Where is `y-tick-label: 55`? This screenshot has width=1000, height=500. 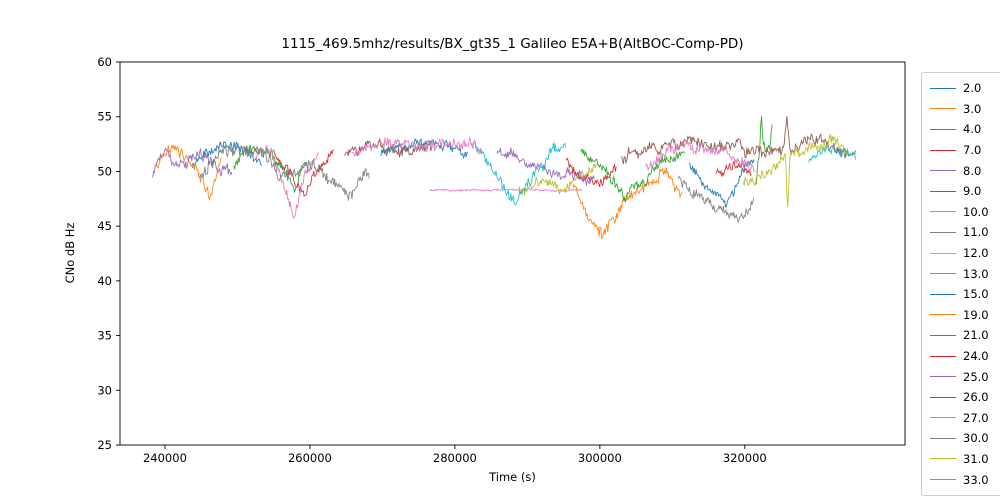 y-tick-label: 55 is located at coordinates (104, 117).